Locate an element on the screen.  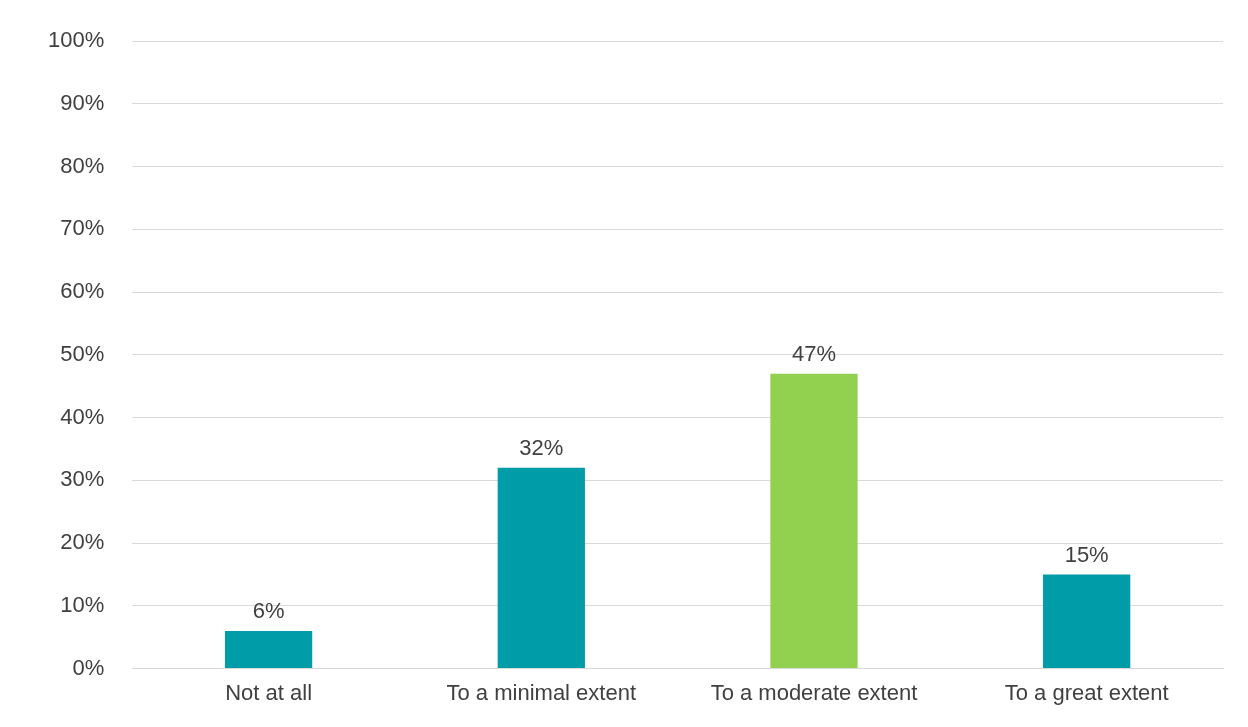
x-tick-label: To a moderate extent is located at coordinates (814, 692).